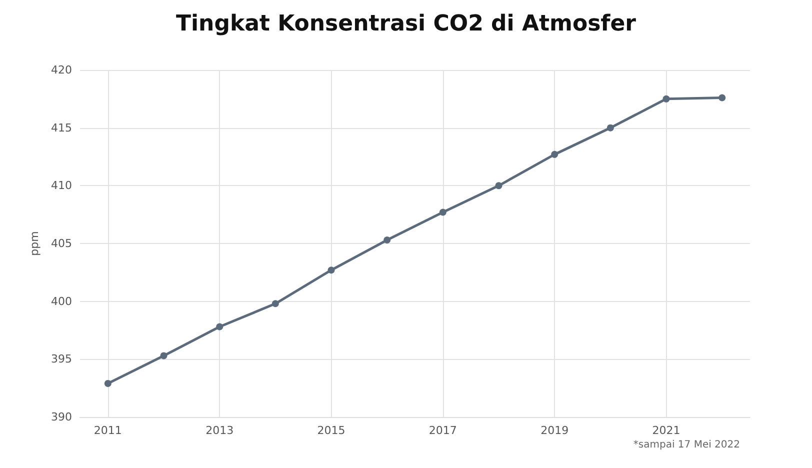 Image resolution: width=812 pixels, height=468 pixels. I want to click on y-tick-label: 420, so click(61, 70).